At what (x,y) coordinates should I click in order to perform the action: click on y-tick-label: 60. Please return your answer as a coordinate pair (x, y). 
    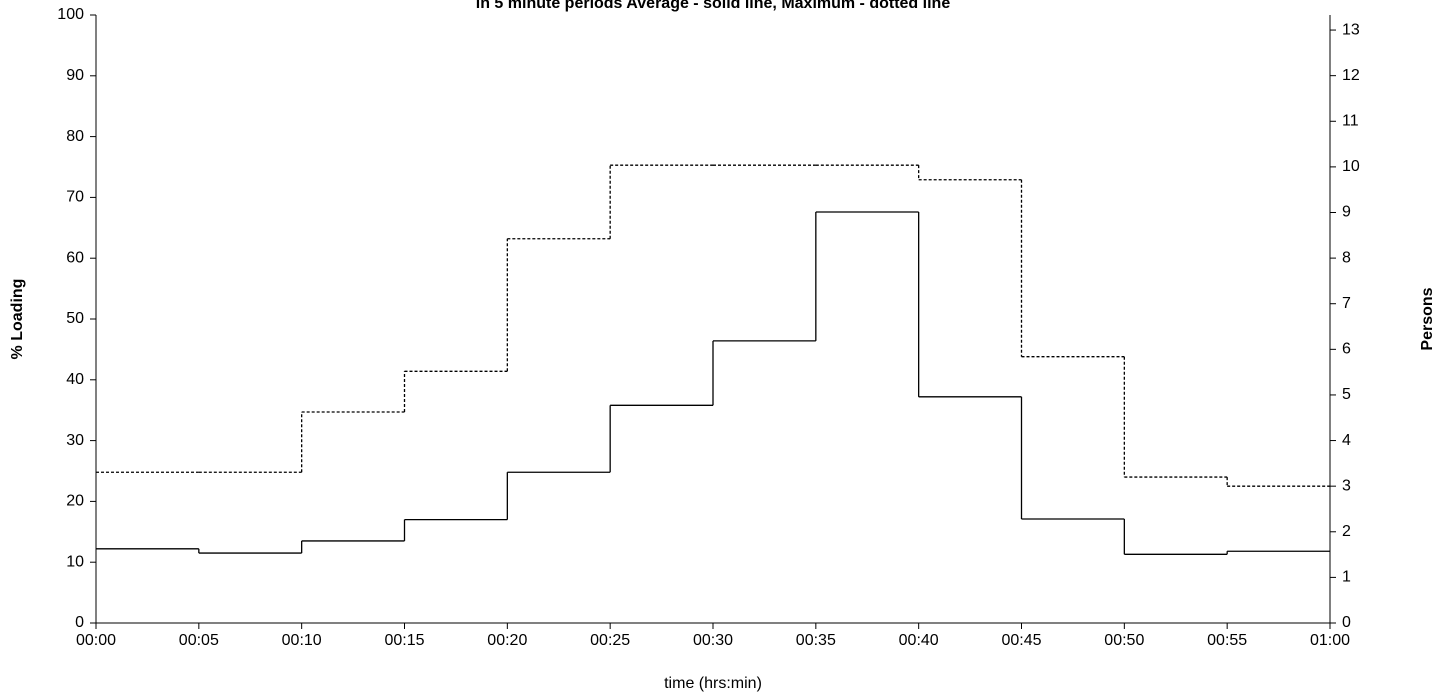
    Looking at the image, I should click on (75, 257).